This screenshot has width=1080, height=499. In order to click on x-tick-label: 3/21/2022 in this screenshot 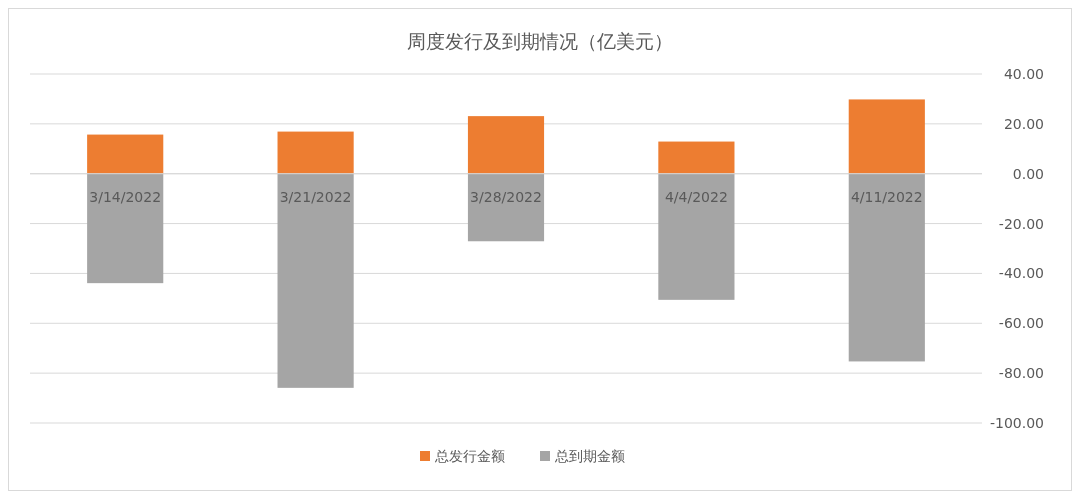, I will do `click(315, 196)`.